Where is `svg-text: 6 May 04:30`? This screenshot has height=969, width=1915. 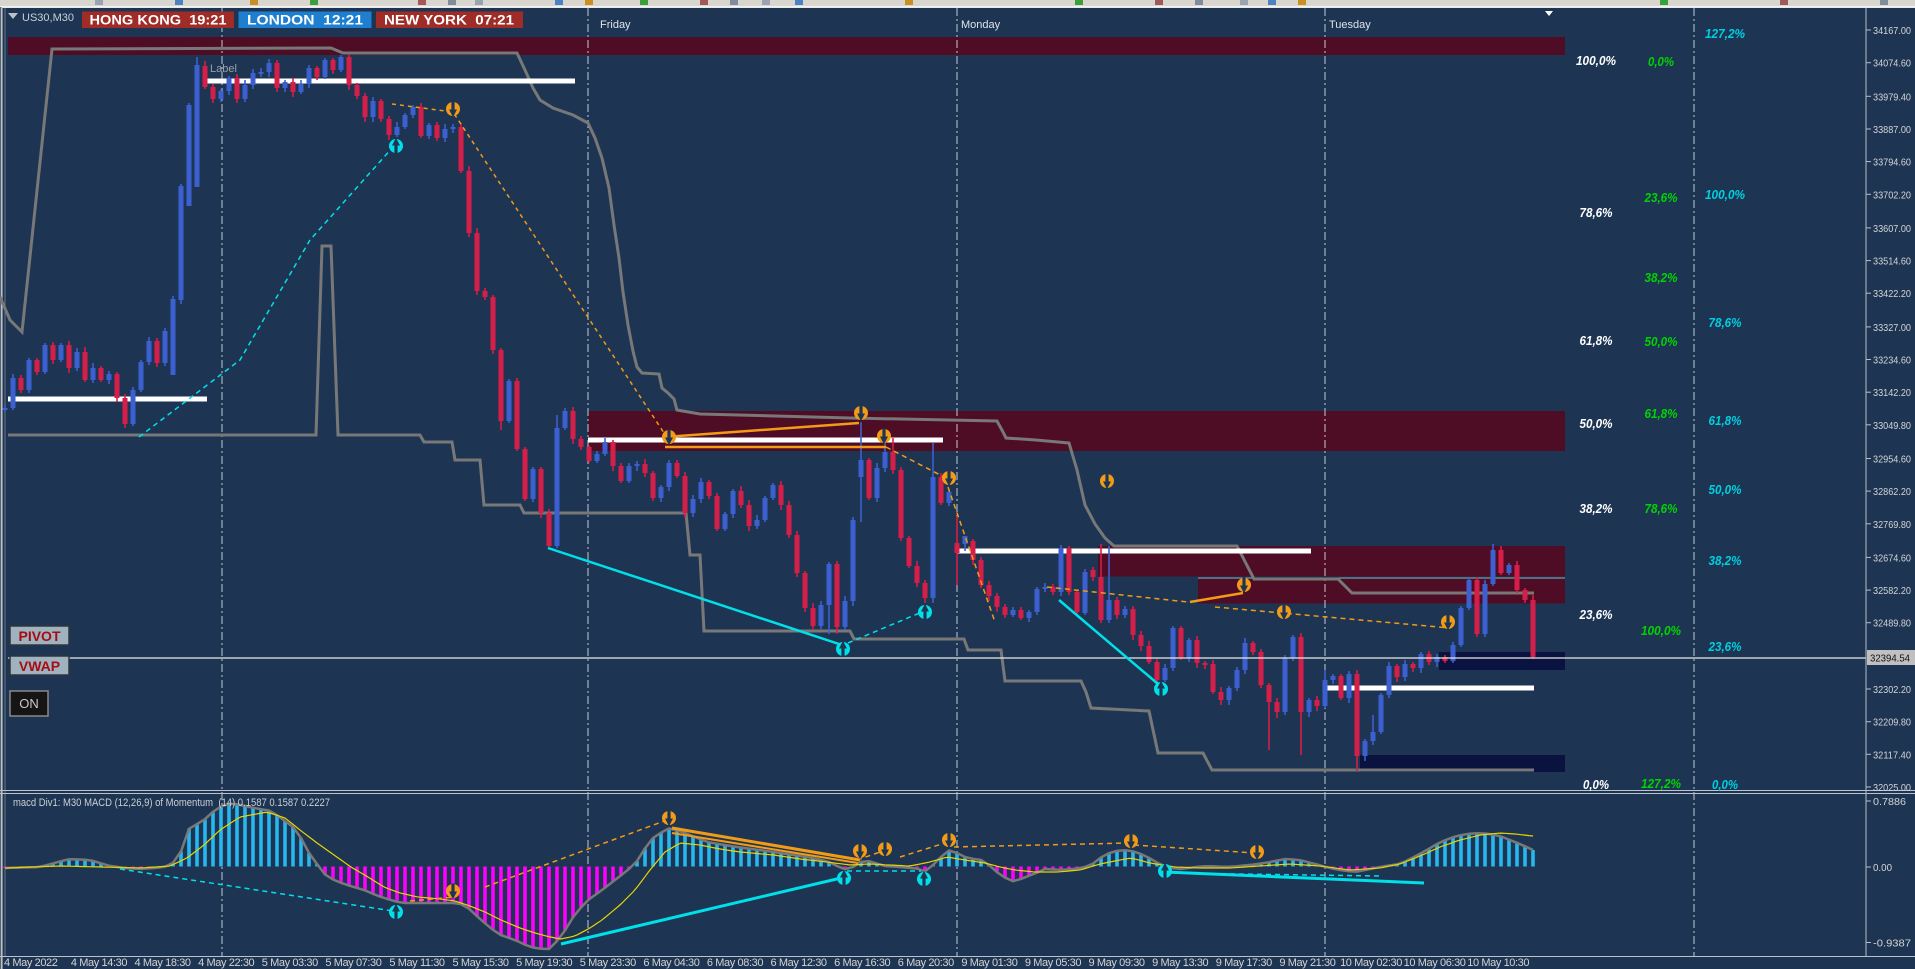
svg-text: 6 May 04:30 is located at coordinates (671, 963).